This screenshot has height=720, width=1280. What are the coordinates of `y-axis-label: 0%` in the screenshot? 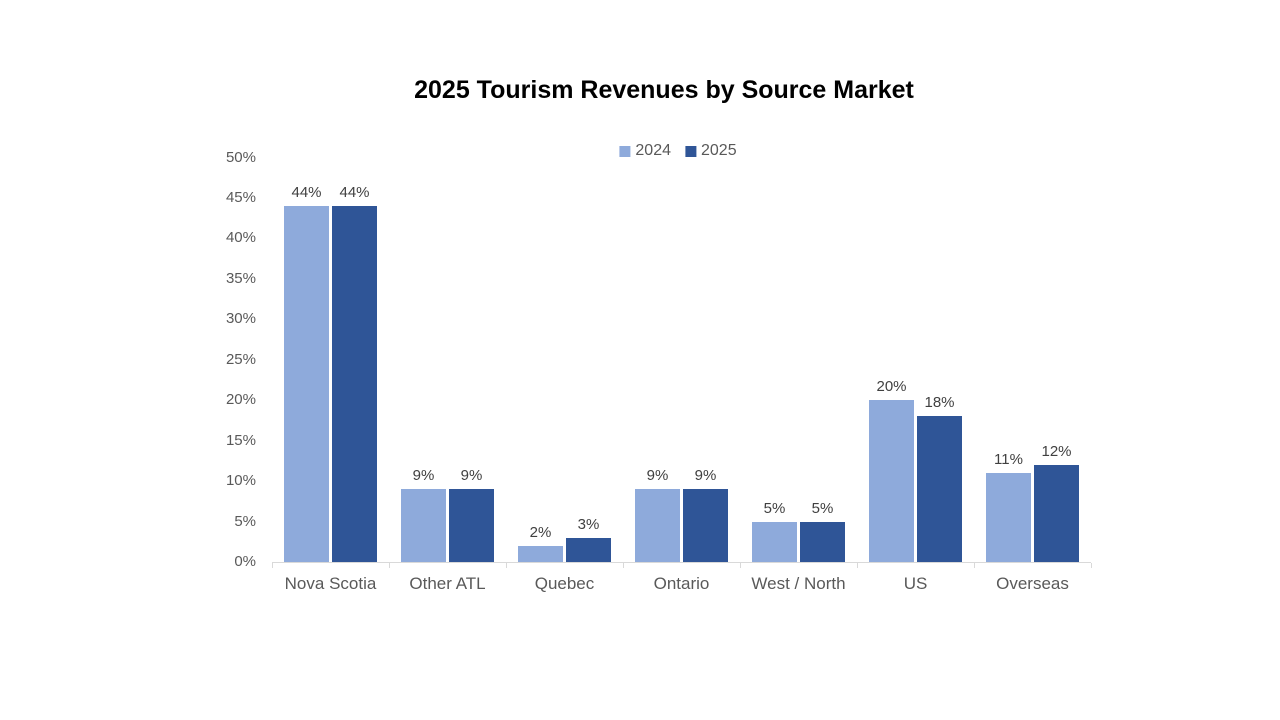 It's located at (245, 561).